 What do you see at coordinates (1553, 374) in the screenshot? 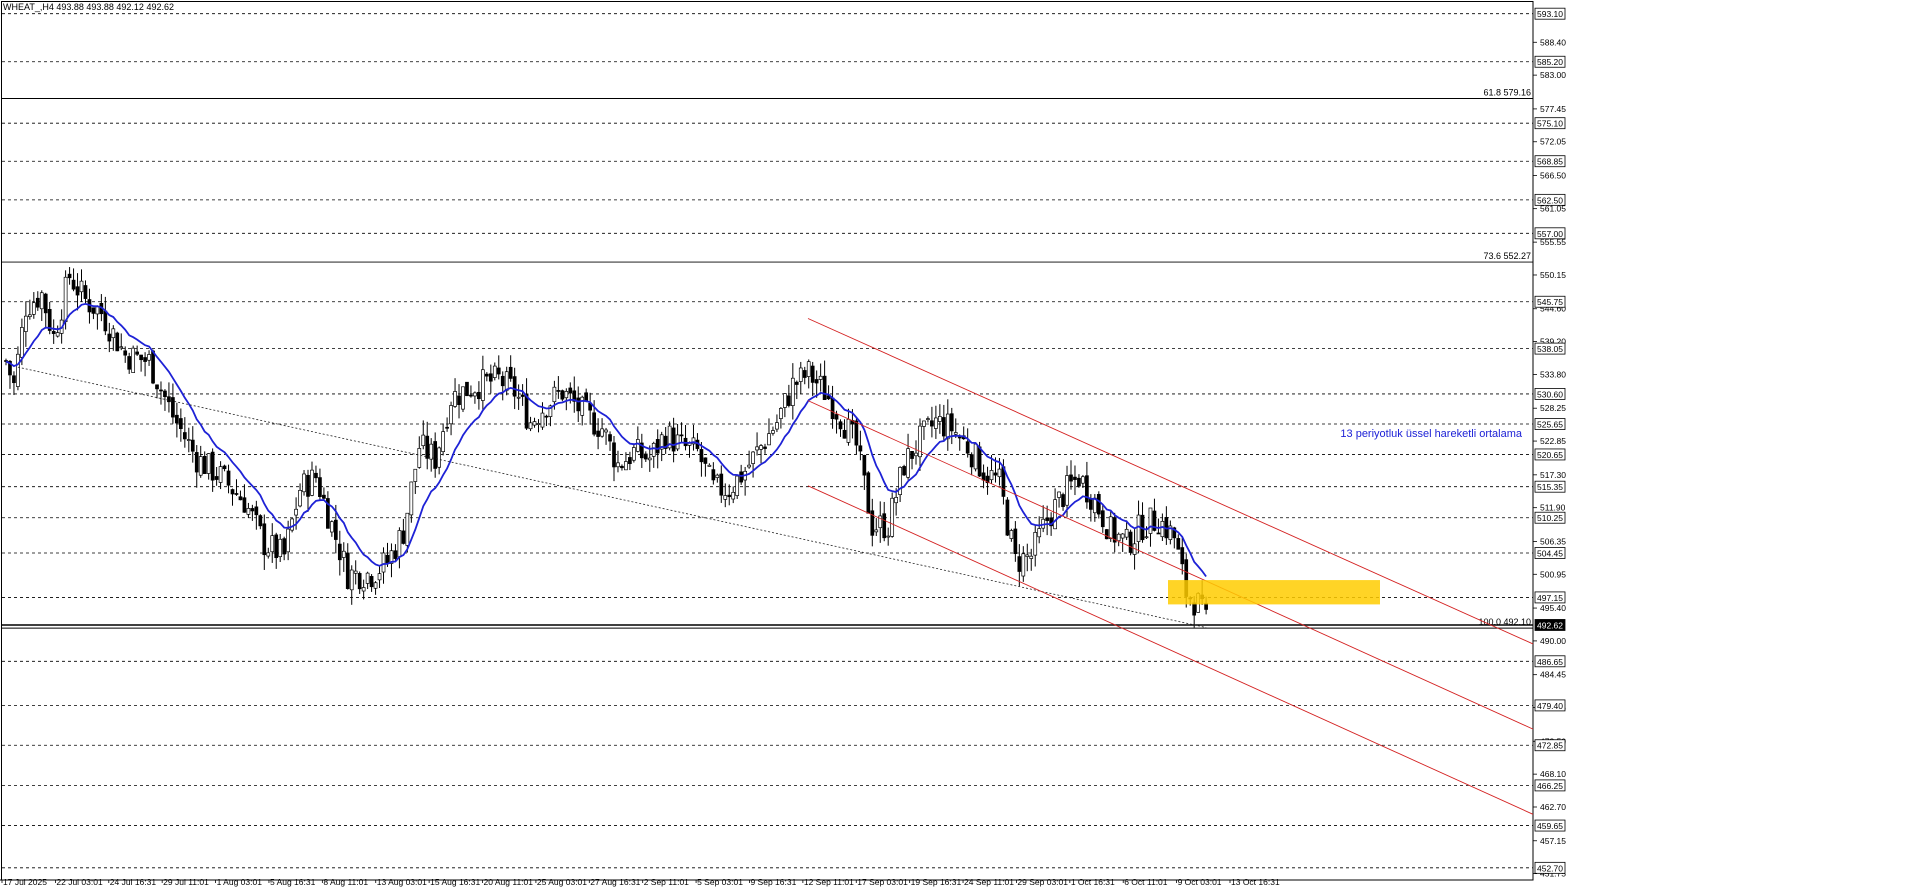
I see `price-tick-label: 533.80` at bounding box center [1553, 374].